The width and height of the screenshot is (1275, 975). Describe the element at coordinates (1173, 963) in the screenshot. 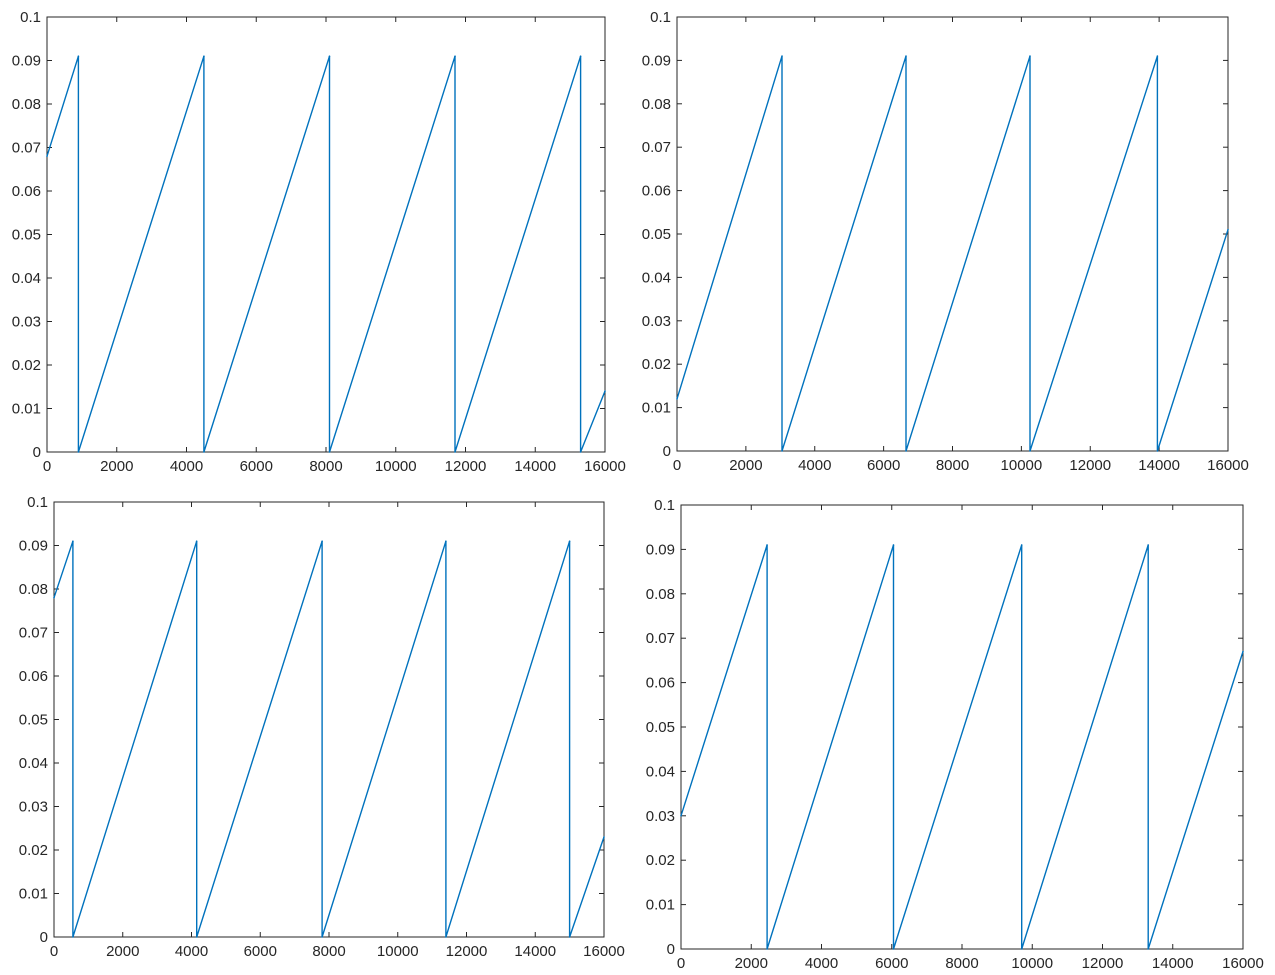

I see `x-tick-label: 14000` at that location.